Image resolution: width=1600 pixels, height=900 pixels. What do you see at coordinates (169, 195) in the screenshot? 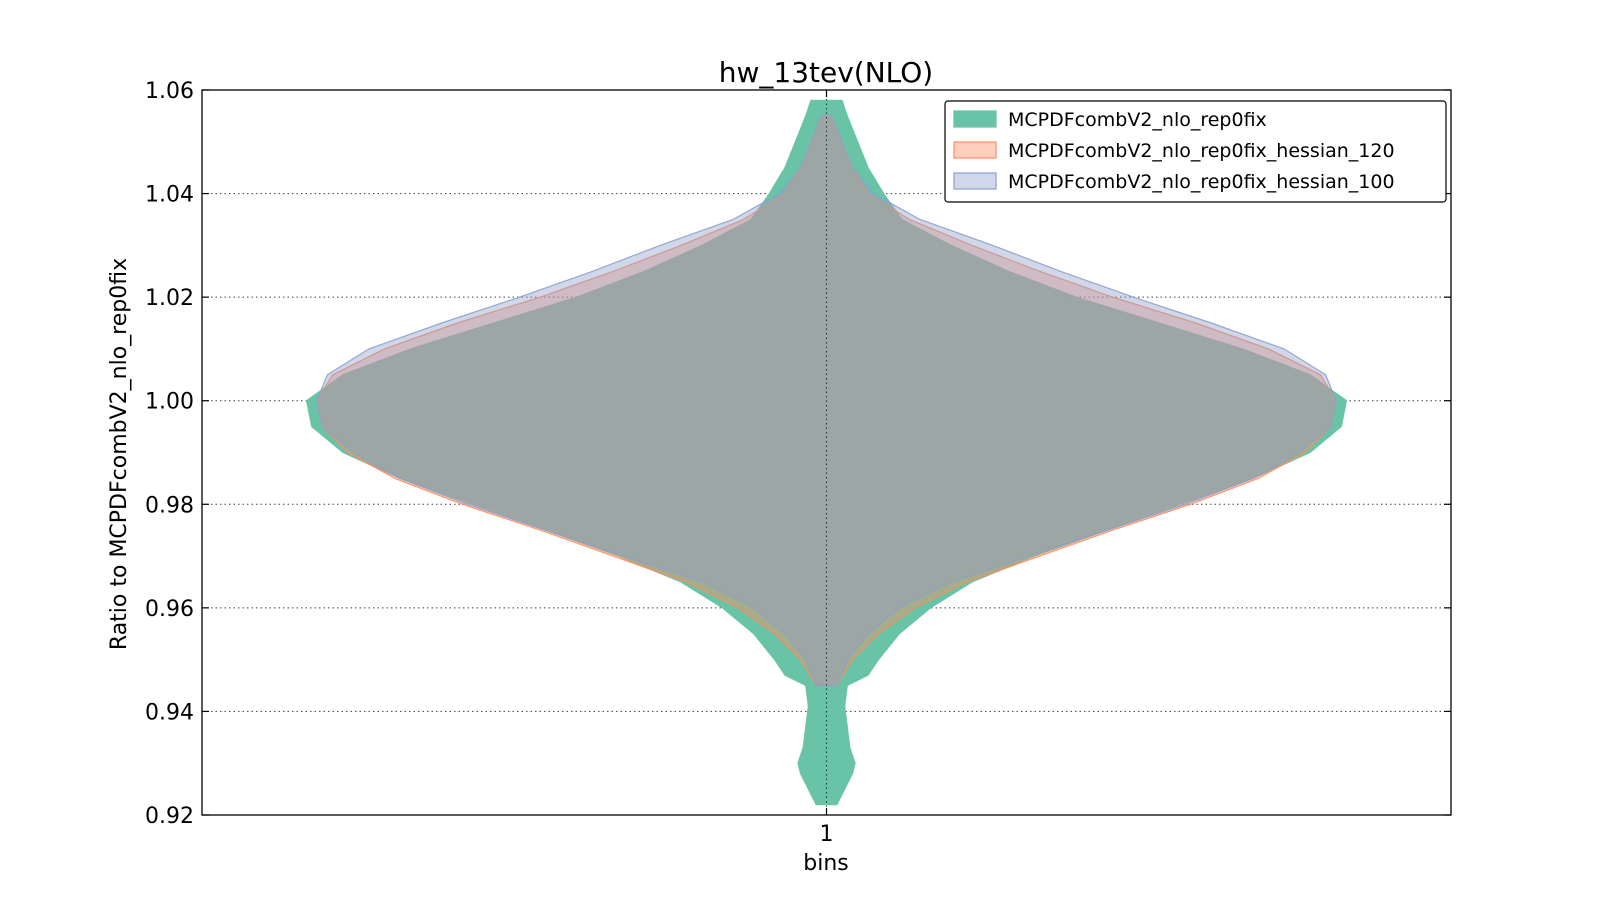
I see `y-tick-label: 1.04` at bounding box center [169, 195].